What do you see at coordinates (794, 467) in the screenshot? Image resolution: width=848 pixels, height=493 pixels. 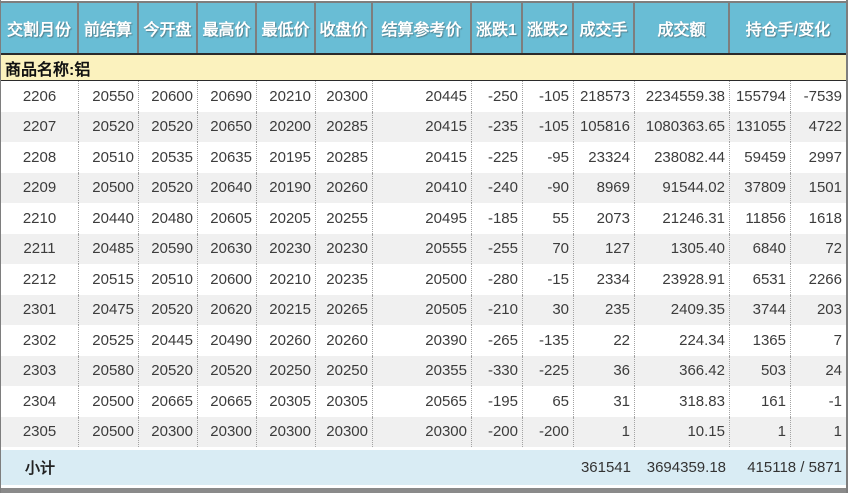 I see `subtotal-open-interest-change: 415118 / 5871` at bounding box center [794, 467].